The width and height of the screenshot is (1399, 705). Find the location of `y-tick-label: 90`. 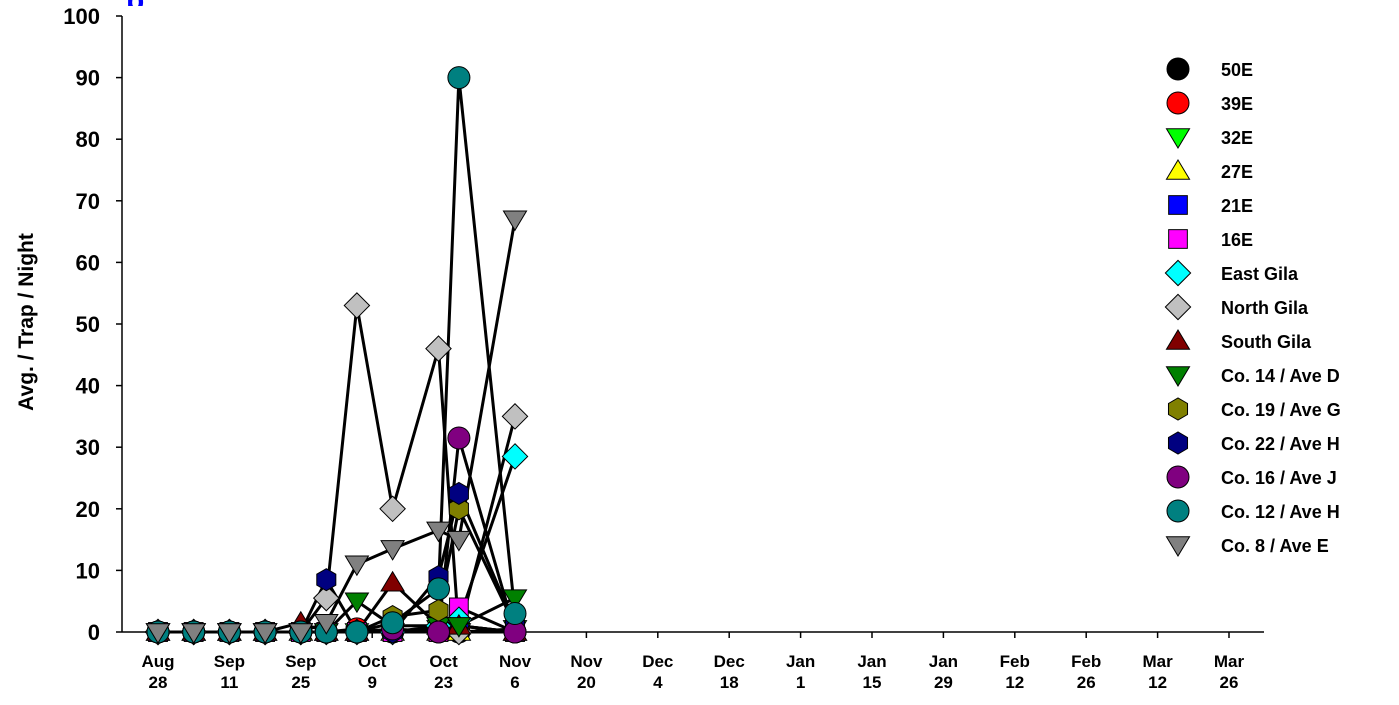

y-tick-label: 90 is located at coordinates (88, 78).